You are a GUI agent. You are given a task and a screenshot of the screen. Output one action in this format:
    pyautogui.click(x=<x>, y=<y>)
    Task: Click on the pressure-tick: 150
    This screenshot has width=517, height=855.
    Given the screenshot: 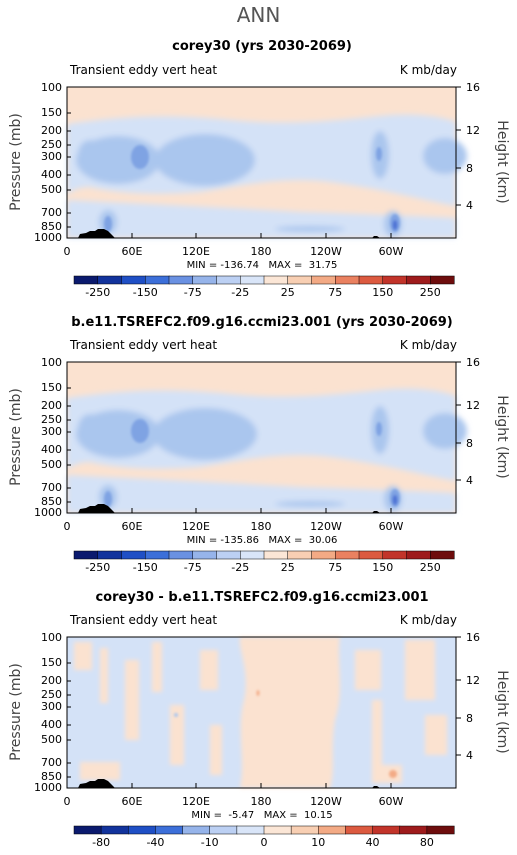 What is the action you would take?
    pyautogui.click(x=51, y=387)
    